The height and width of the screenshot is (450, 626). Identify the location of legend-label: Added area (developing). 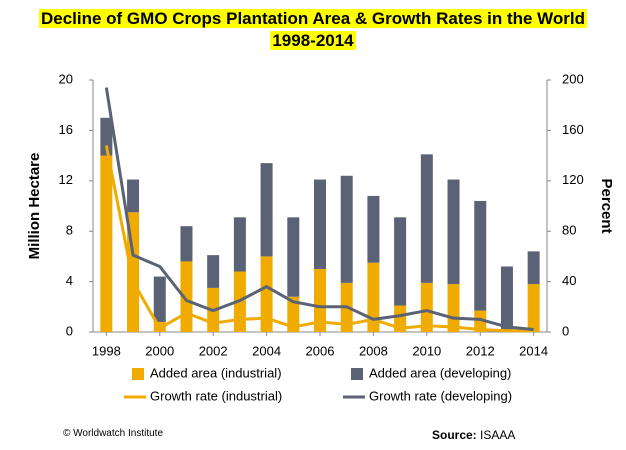
(440, 372).